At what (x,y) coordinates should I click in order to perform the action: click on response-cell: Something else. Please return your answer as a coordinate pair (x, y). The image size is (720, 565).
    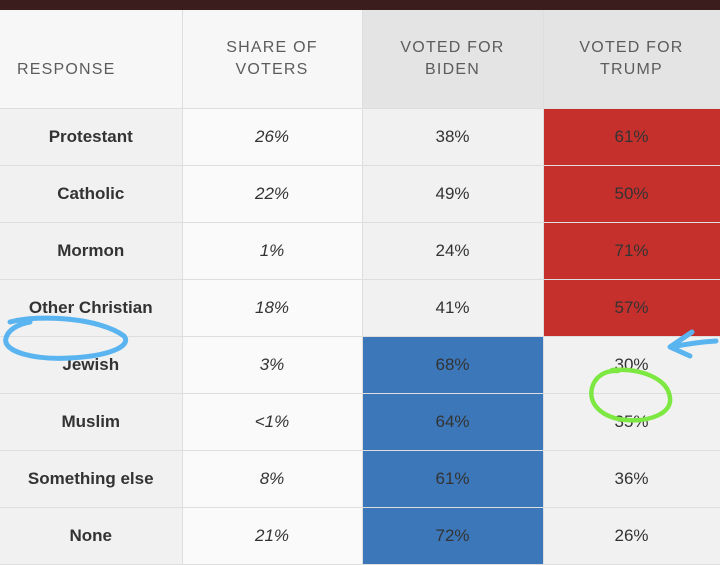
    Looking at the image, I should click on (91, 479).